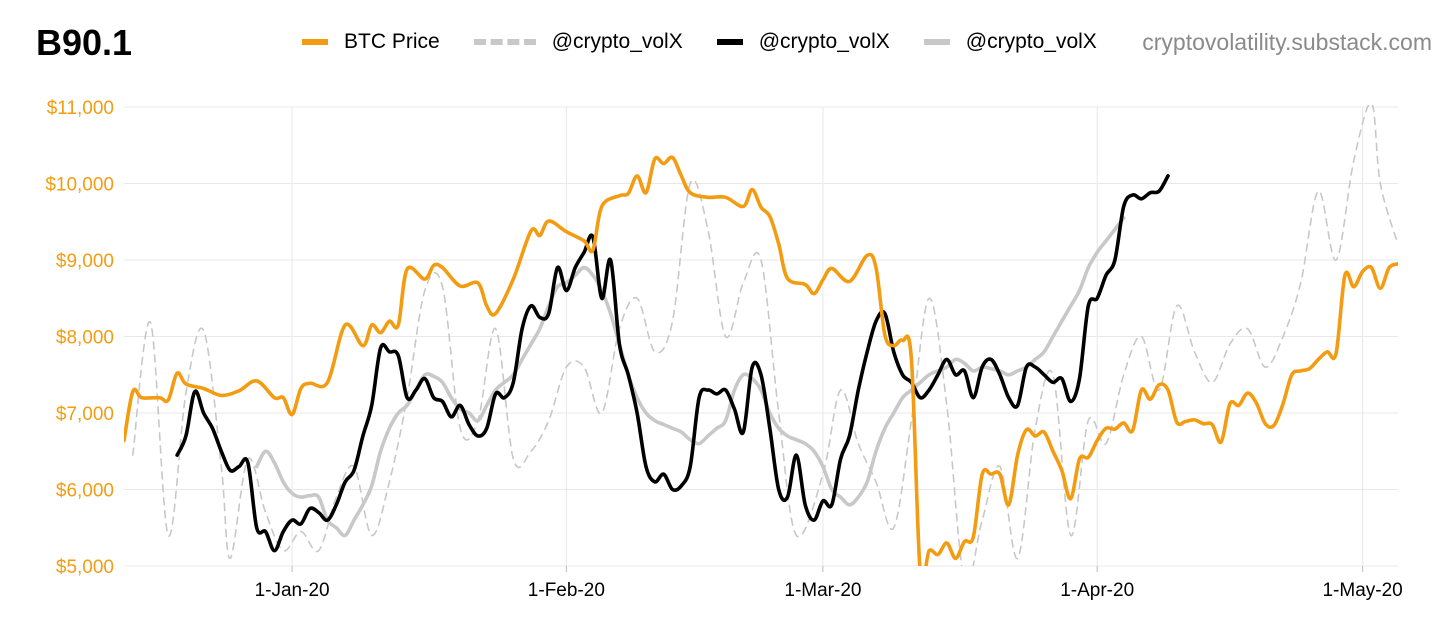  Describe the element at coordinates (504, 42) in the screenshot. I see `legend-swatch-dashed` at that location.